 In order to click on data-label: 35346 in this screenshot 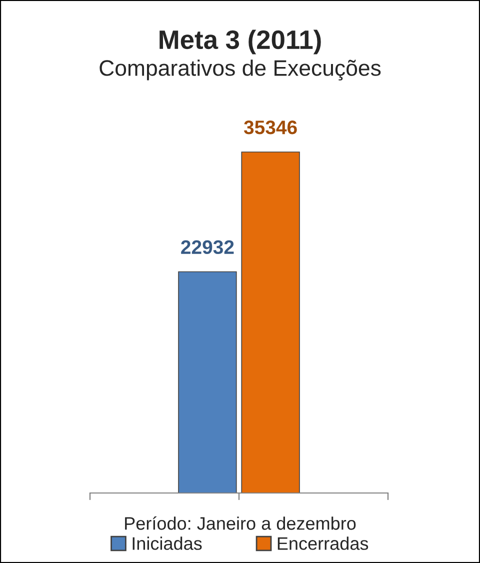, I will do `click(270, 127)`.